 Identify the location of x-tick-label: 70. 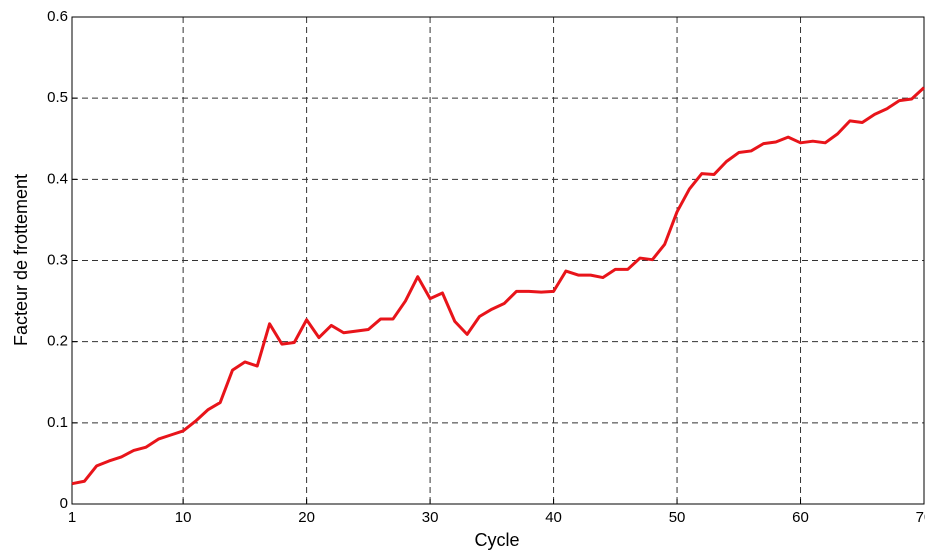
(920, 517).